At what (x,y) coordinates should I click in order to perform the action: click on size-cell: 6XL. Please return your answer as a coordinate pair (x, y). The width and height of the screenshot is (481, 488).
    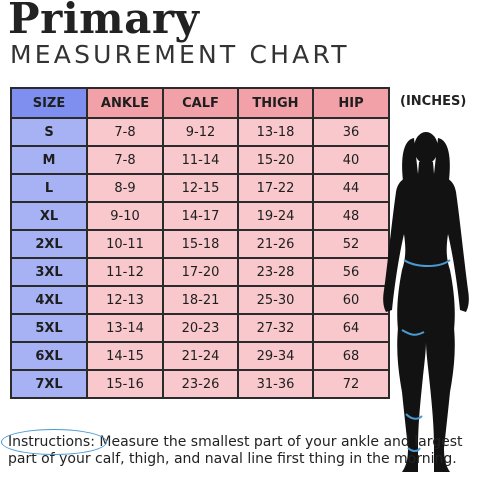
    Looking at the image, I should click on (49, 356).